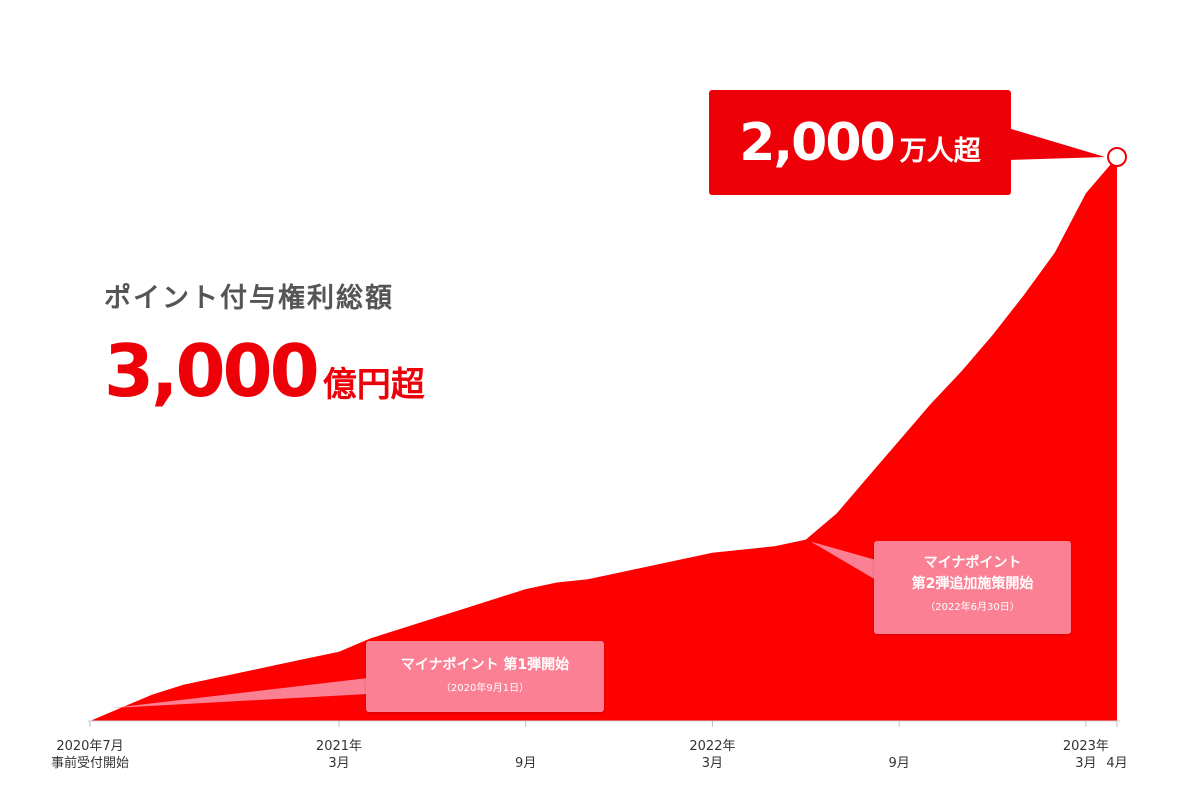  I want to click on annotation-phase2: マイナポイント 第2弾追加施策開始 （2022年6月30日）, so click(972, 587).